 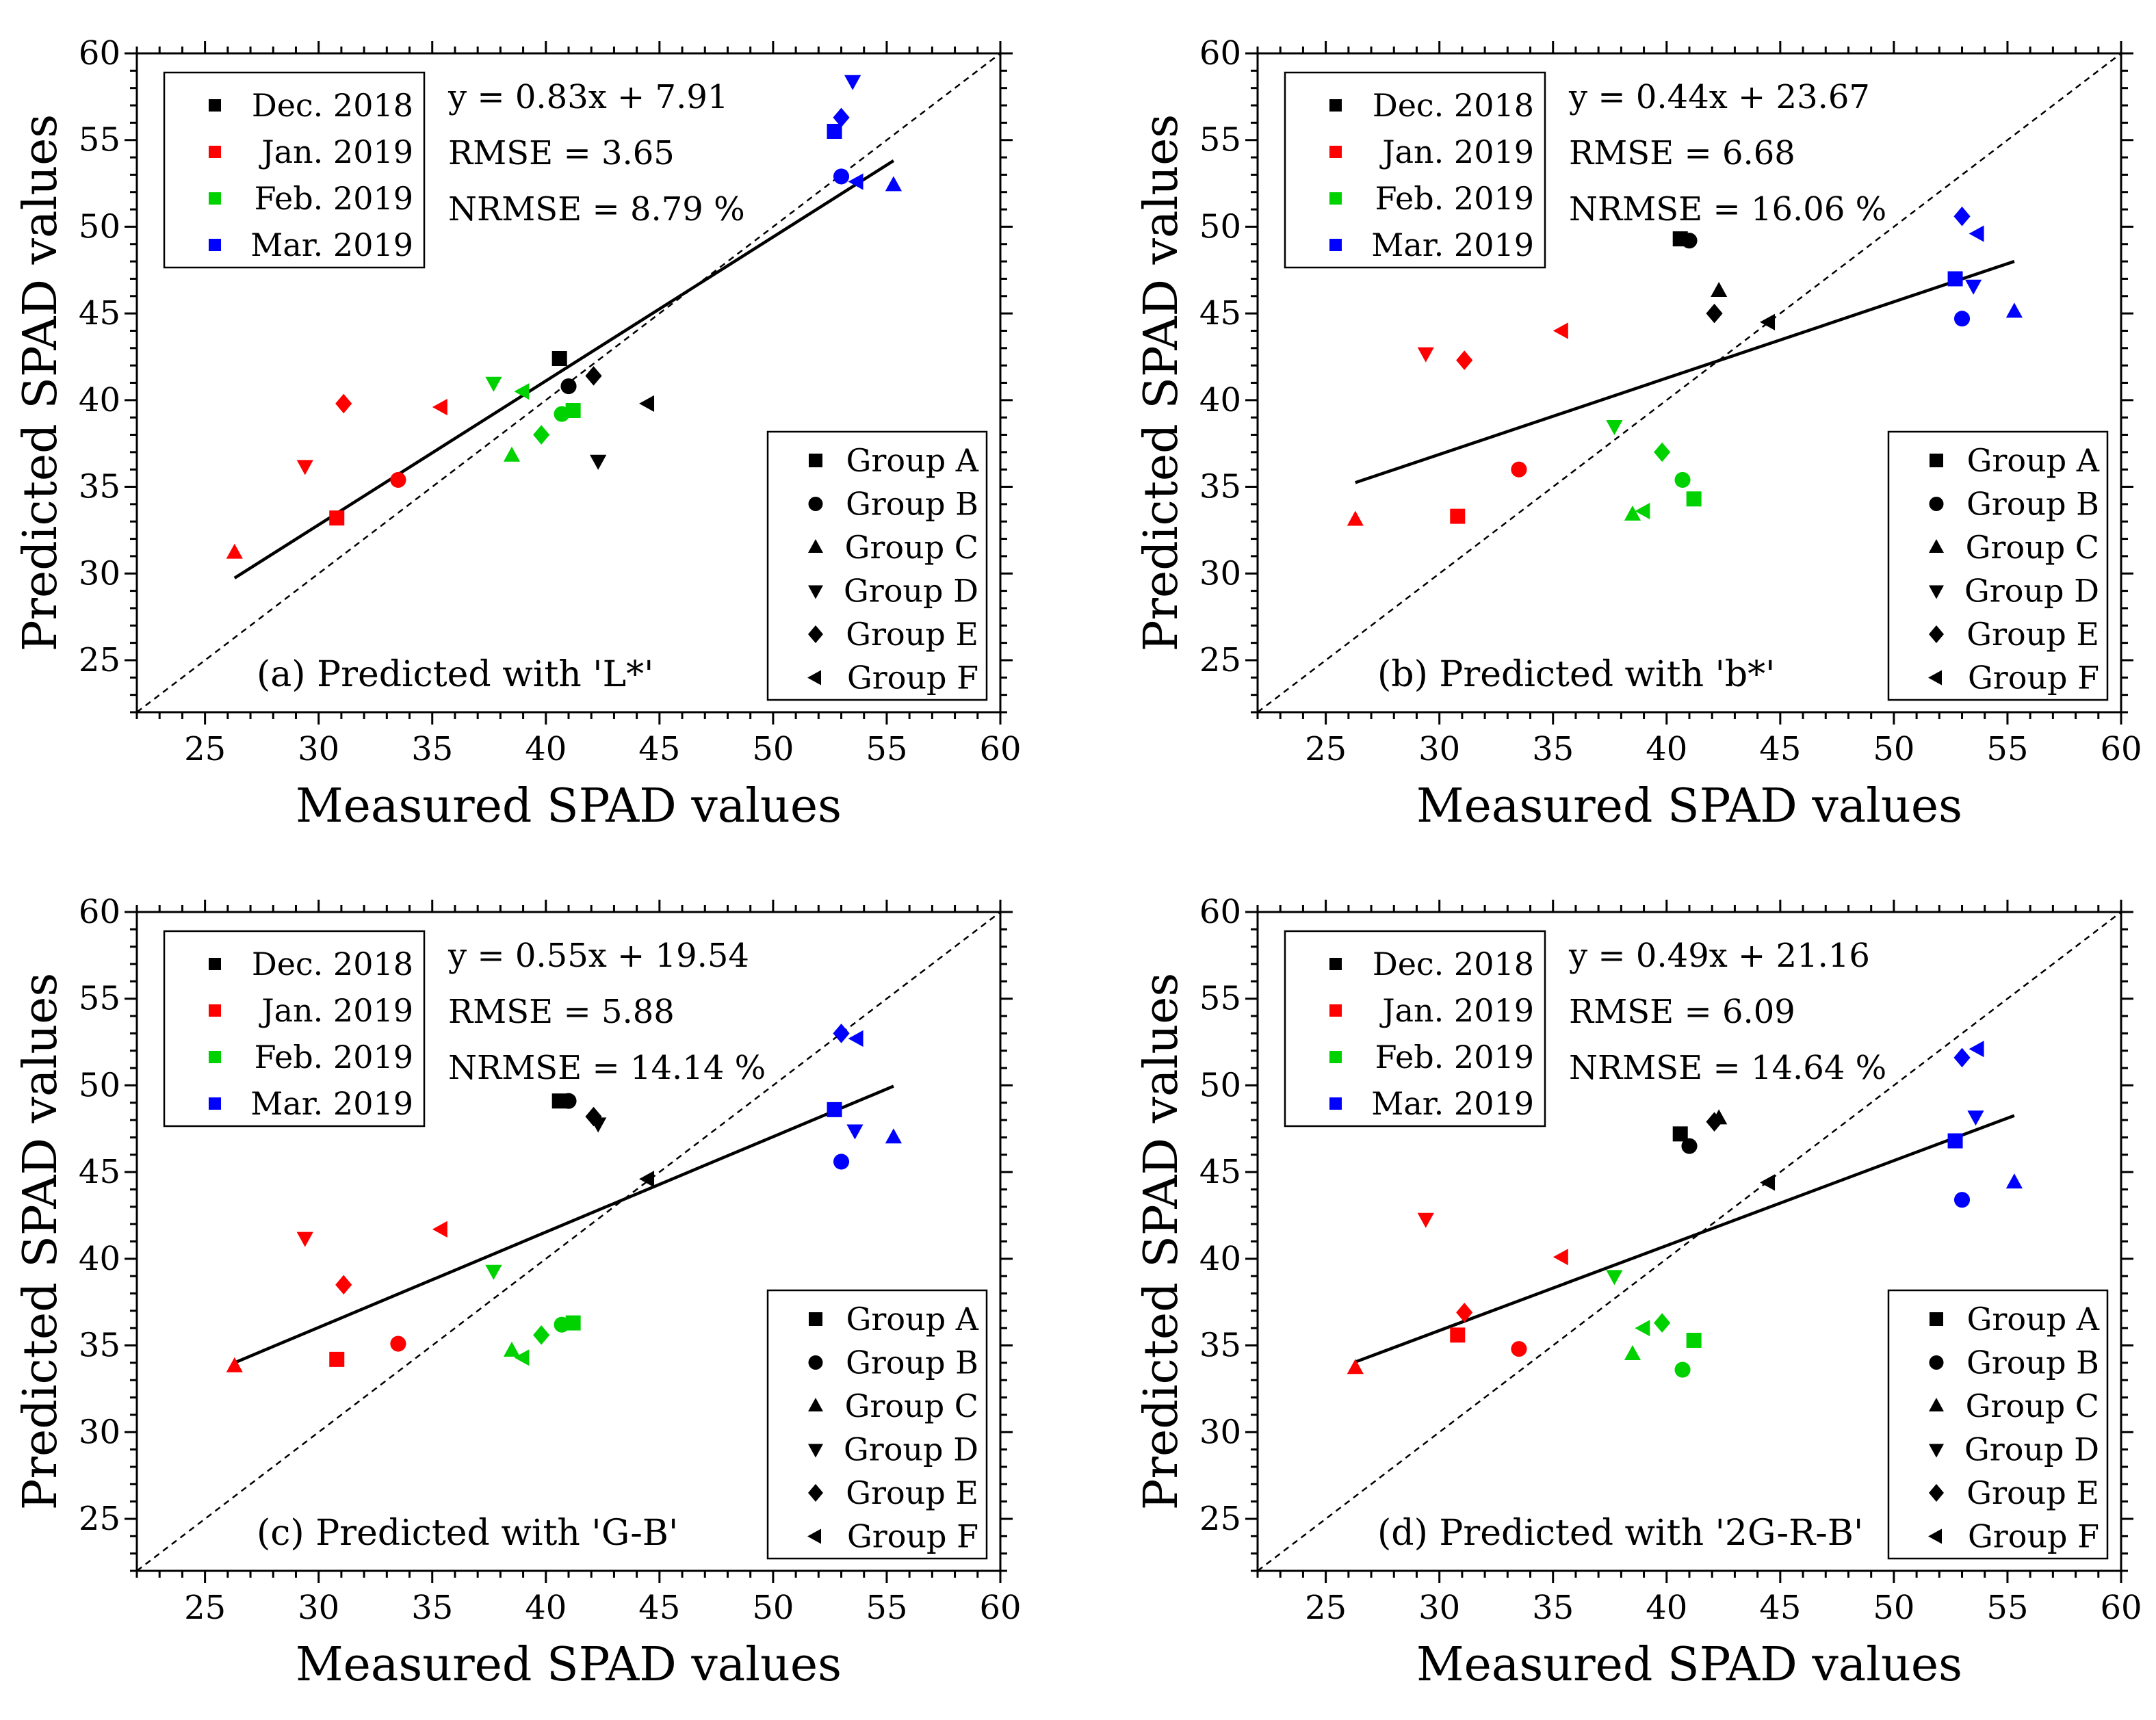 I want to click on nrmse-label: NRMSE = 14.14 %, so click(x=607, y=1068).